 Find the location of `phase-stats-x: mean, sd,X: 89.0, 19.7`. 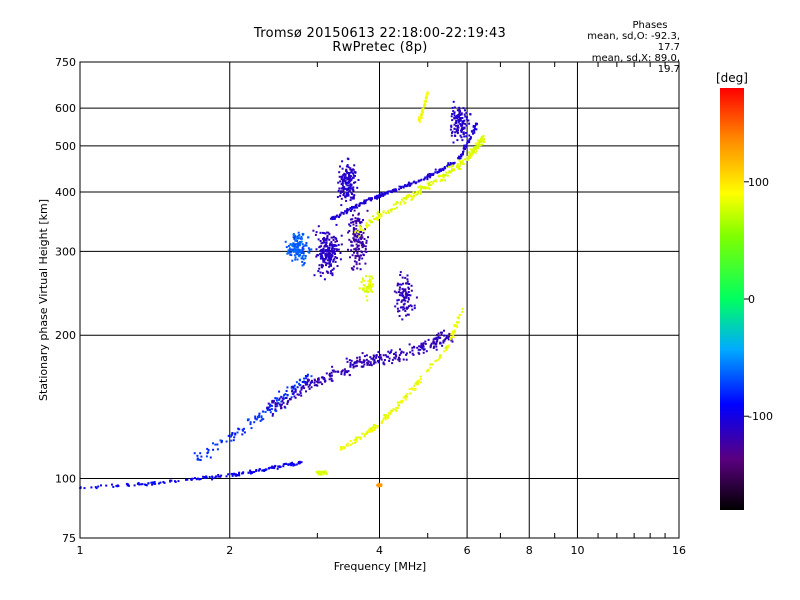

phase-stats-x: mean, sd,X: 89.0, 19.7 is located at coordinates (635, 64).